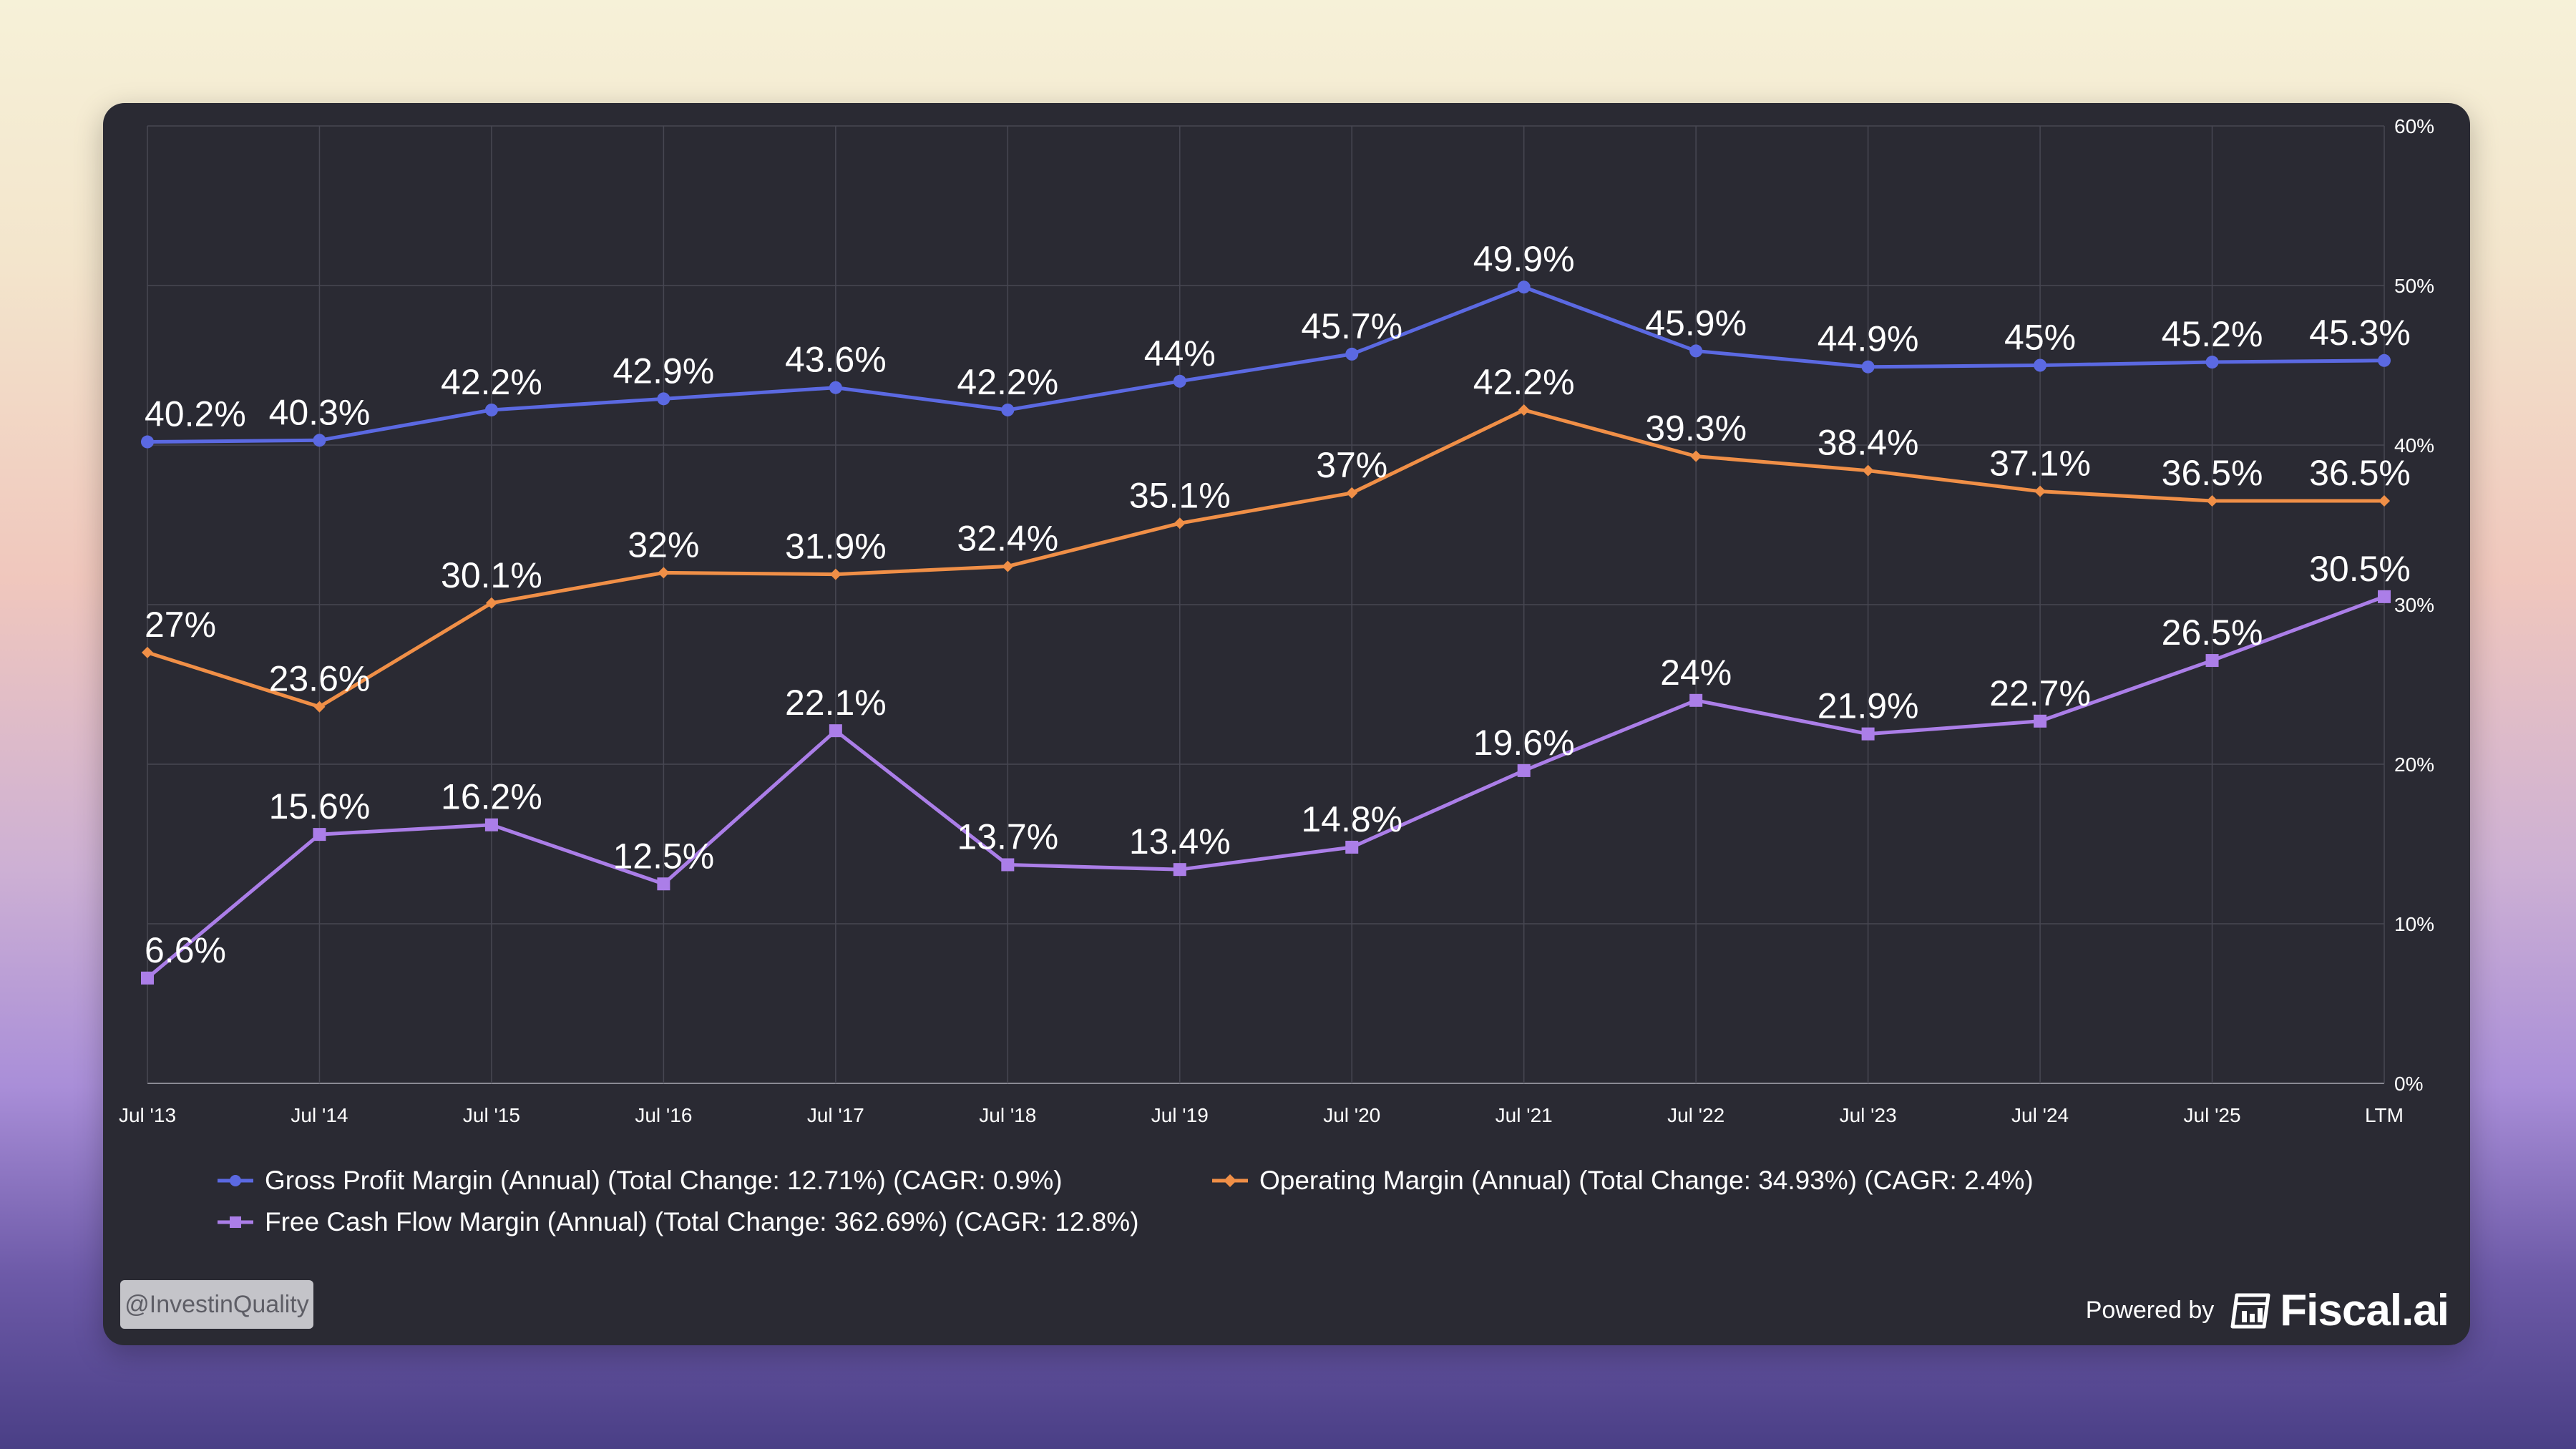 Image resolution: width=2576 pixels, height=1449 pixels. I want to click on data-label-gross-profit-margin: 49.9%, so click(1524, 259).